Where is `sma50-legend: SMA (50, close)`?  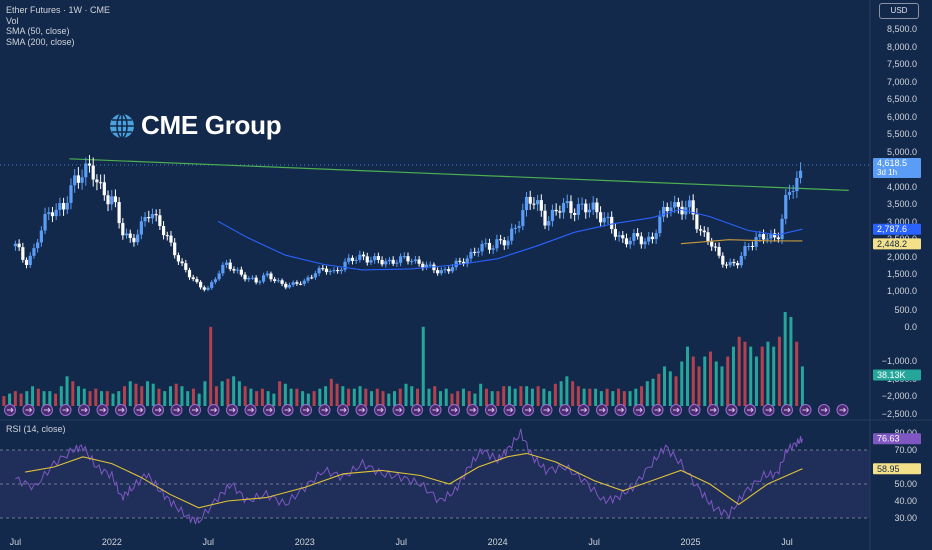 sma50-legend: SMA (50, close) is located at coordinates (38, 31).